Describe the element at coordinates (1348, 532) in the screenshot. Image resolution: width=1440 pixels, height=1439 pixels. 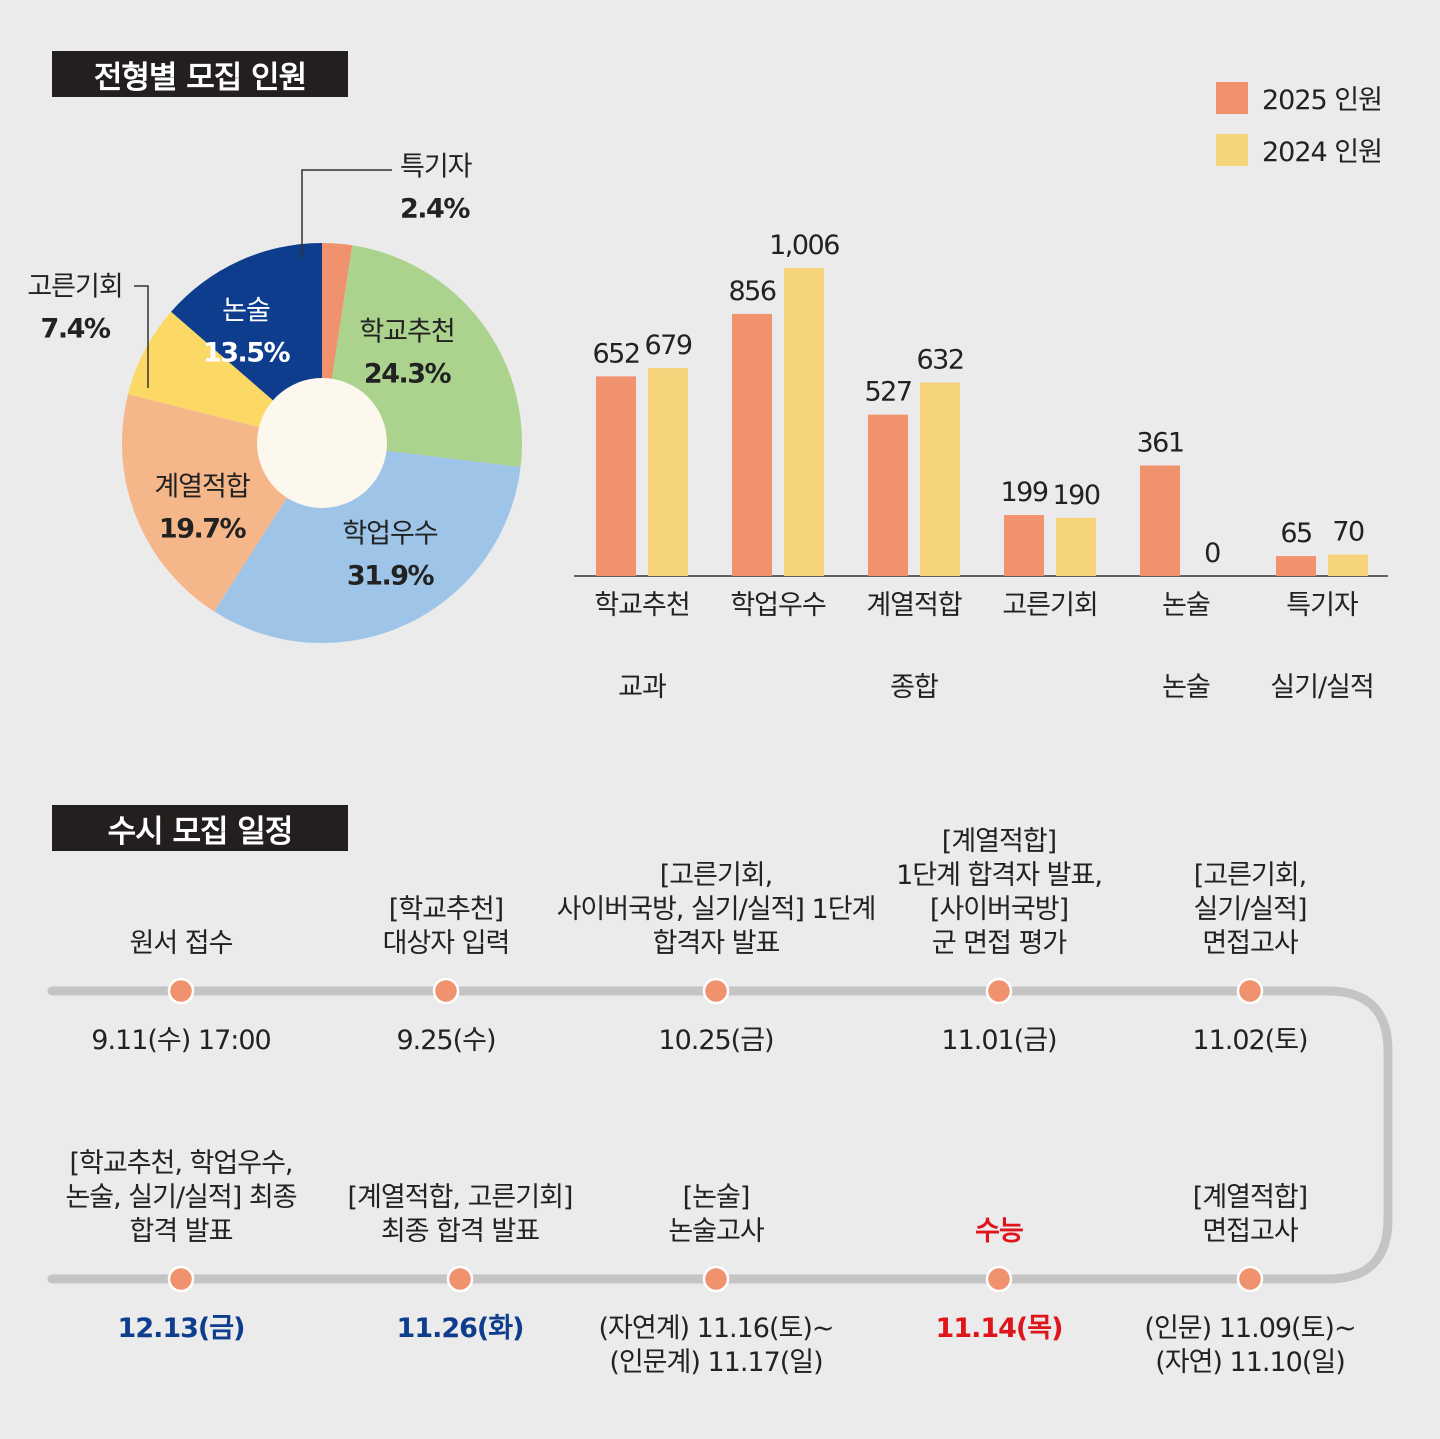
I see `bar-value-label: 70` at that location.